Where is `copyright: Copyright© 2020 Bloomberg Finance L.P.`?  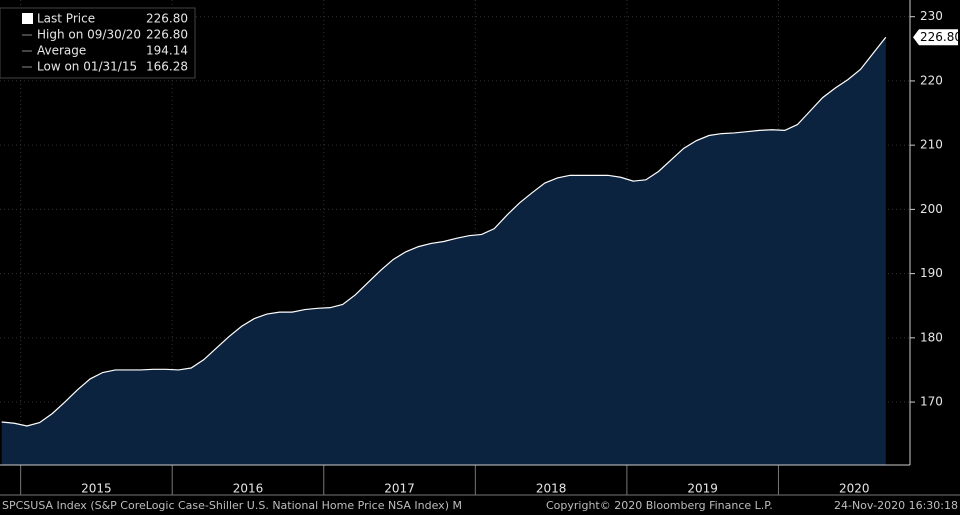 copyright: Copyright© 2020 Bloomberg Finance L.P. is located at coordinates (659, 505).